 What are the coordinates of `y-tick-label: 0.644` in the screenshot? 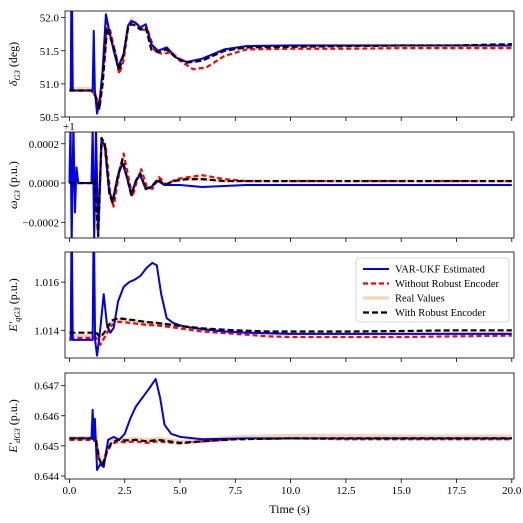 It's located at (46, 477).